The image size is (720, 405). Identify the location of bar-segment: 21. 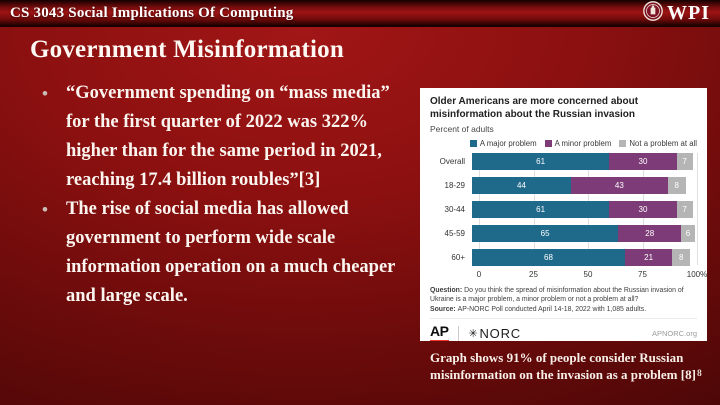
(649, 257).